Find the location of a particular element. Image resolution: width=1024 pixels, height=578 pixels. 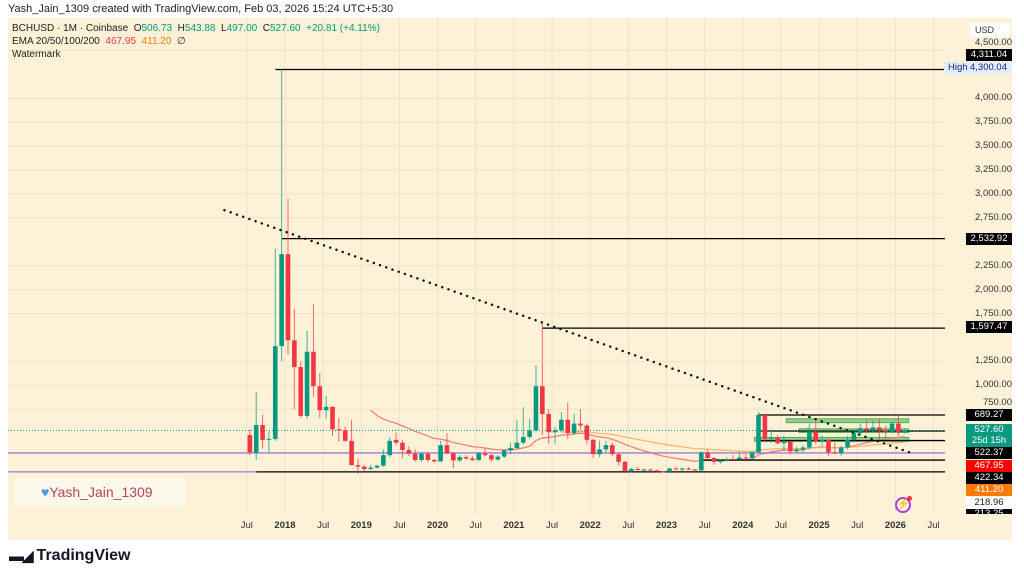

legend-ema-row: EMA 20/50/100/200 467.95 411.20 ∅ is located at coordinates (99, 41).